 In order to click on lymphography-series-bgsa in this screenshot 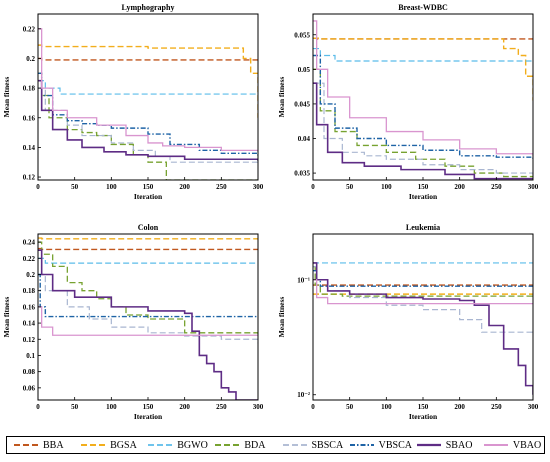, I will do `click(148, 81)`.